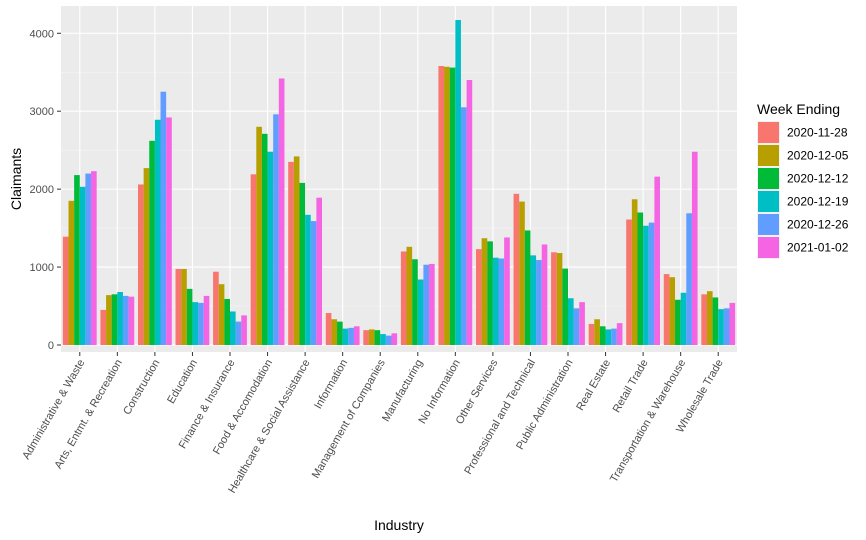 The width and height of the screenshot is (866, 540). I want to click on x-tick-label: Information, so click(331, 385).